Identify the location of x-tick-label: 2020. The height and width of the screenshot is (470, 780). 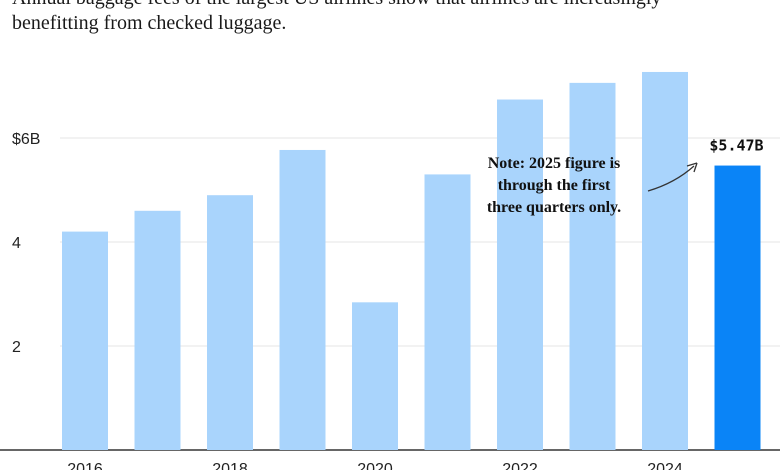
(375, 465).